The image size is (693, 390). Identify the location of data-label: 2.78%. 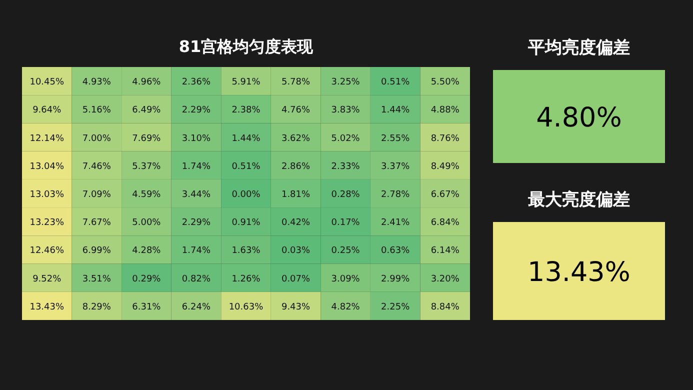
(395, 195).